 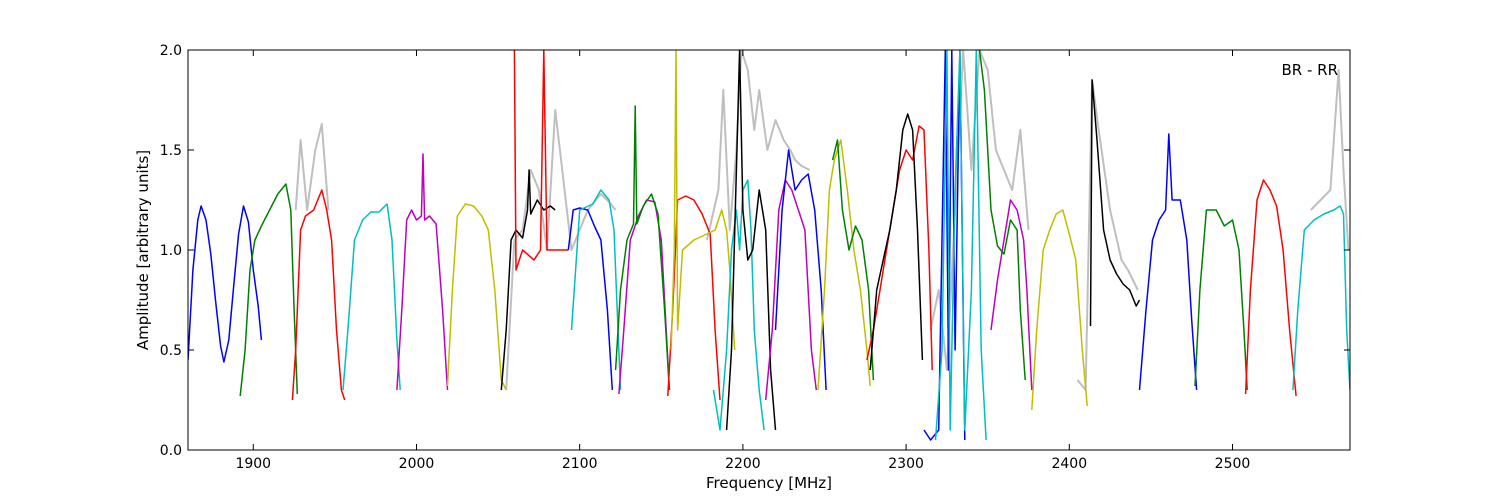 What do you see at coordinates (743, 464) in the screenshot?
I see `x-tick-label: 2200` at bounding box center [743, 464].